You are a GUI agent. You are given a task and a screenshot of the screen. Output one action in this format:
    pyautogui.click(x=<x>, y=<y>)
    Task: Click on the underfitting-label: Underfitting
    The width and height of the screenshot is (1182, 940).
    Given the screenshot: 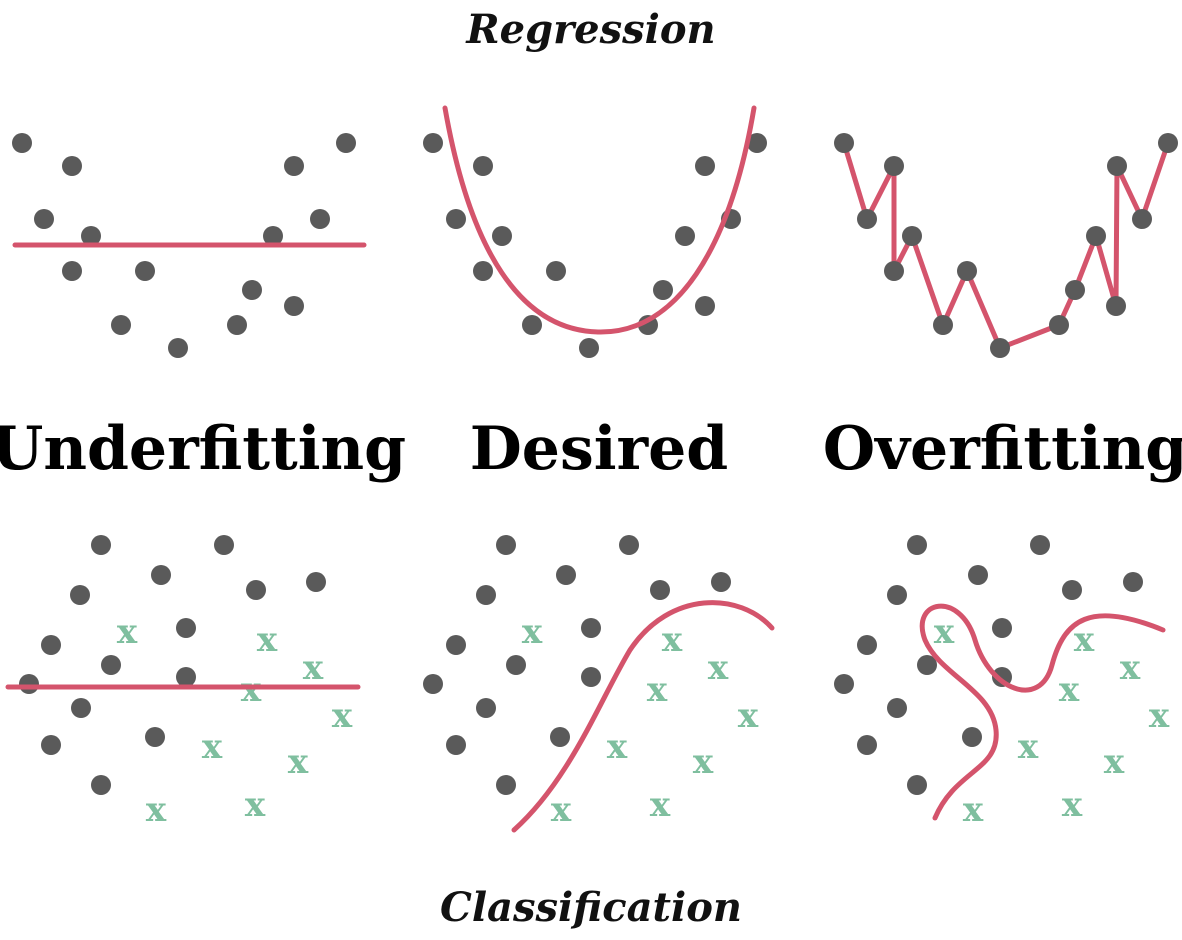 What is the action you would take?
    pyautogui.click(x=203, y=449)
    